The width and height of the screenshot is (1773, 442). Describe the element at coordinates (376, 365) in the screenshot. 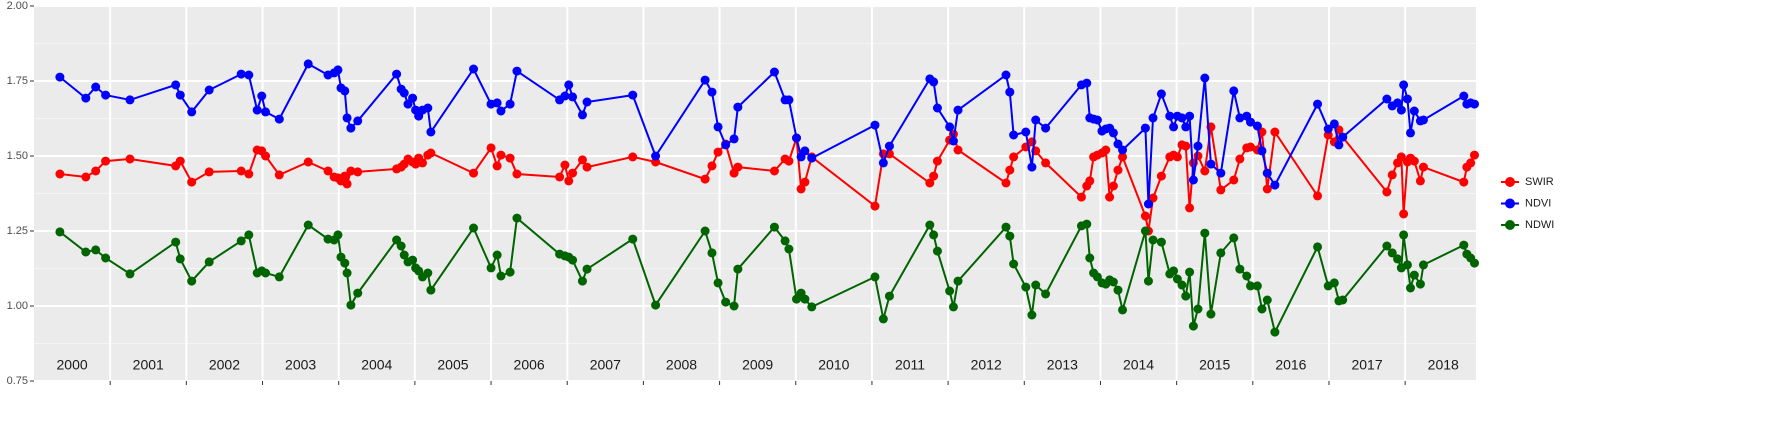

I see `year-label: 2004` at that location.